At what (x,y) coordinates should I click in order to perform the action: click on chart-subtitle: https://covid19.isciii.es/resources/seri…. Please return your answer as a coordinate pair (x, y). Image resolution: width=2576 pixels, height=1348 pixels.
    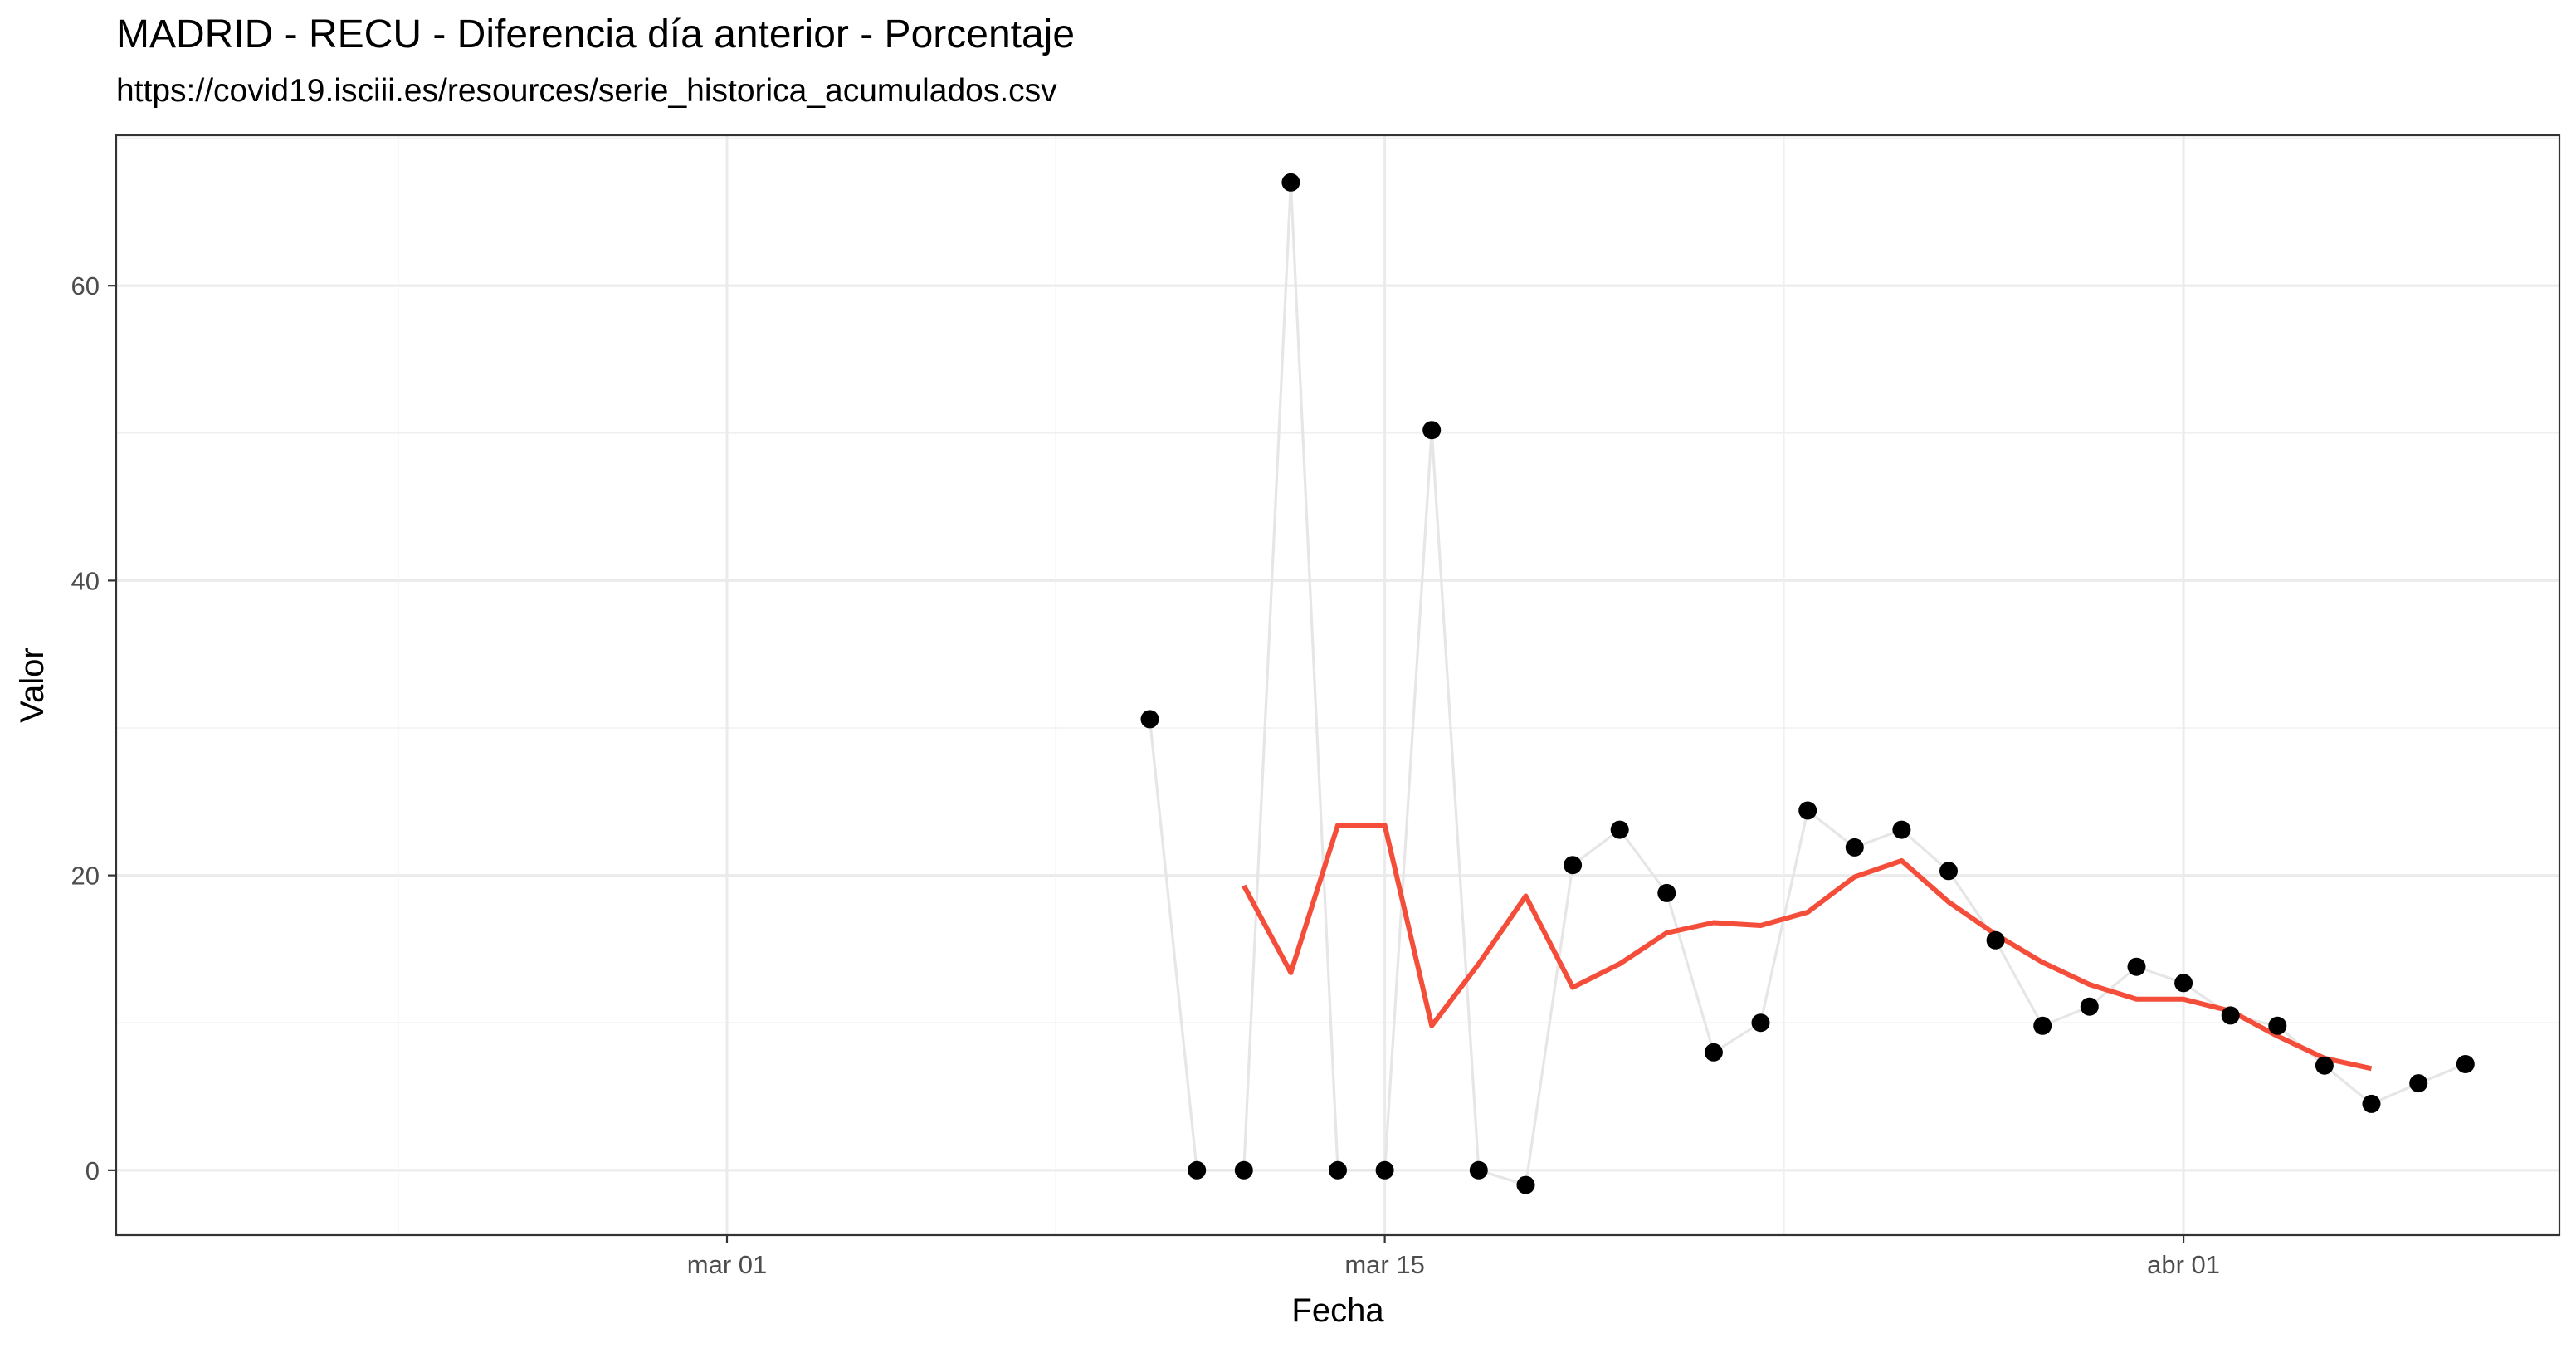
    Looking at the image, I should click on (587, 91).